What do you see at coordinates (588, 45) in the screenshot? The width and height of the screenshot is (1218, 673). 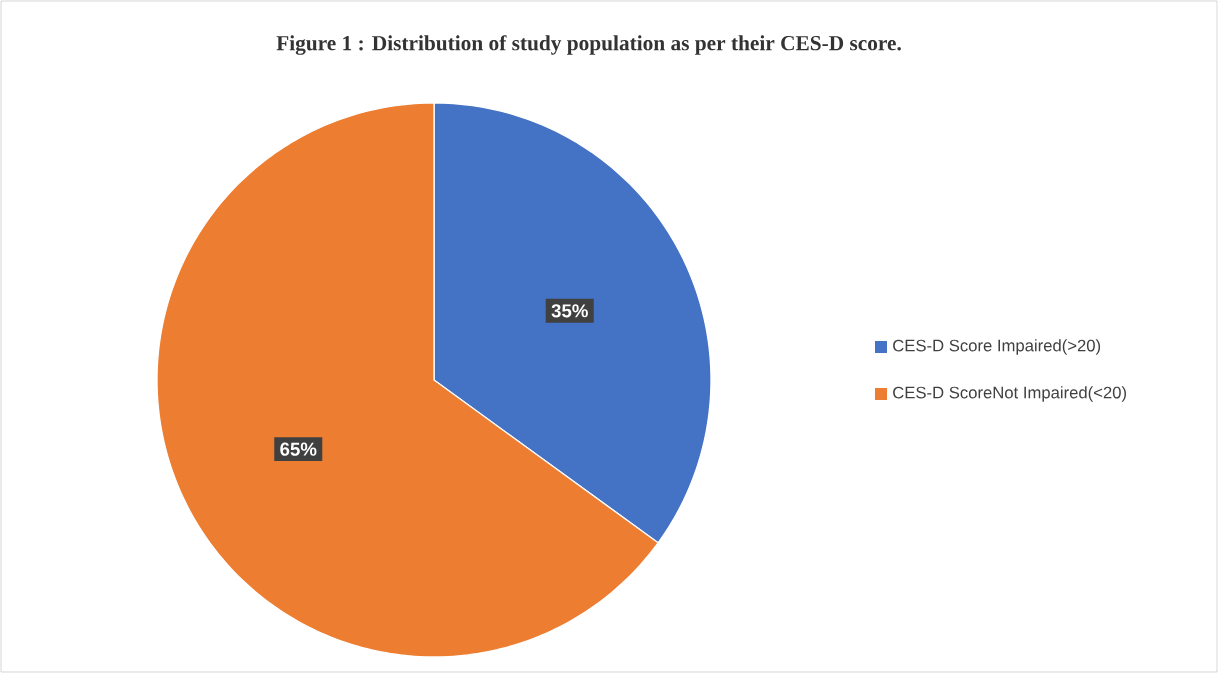 I see `chart-title: Figure 1 : Distribution of study population as per their CES-D score.` at bounding box center [588, 45].